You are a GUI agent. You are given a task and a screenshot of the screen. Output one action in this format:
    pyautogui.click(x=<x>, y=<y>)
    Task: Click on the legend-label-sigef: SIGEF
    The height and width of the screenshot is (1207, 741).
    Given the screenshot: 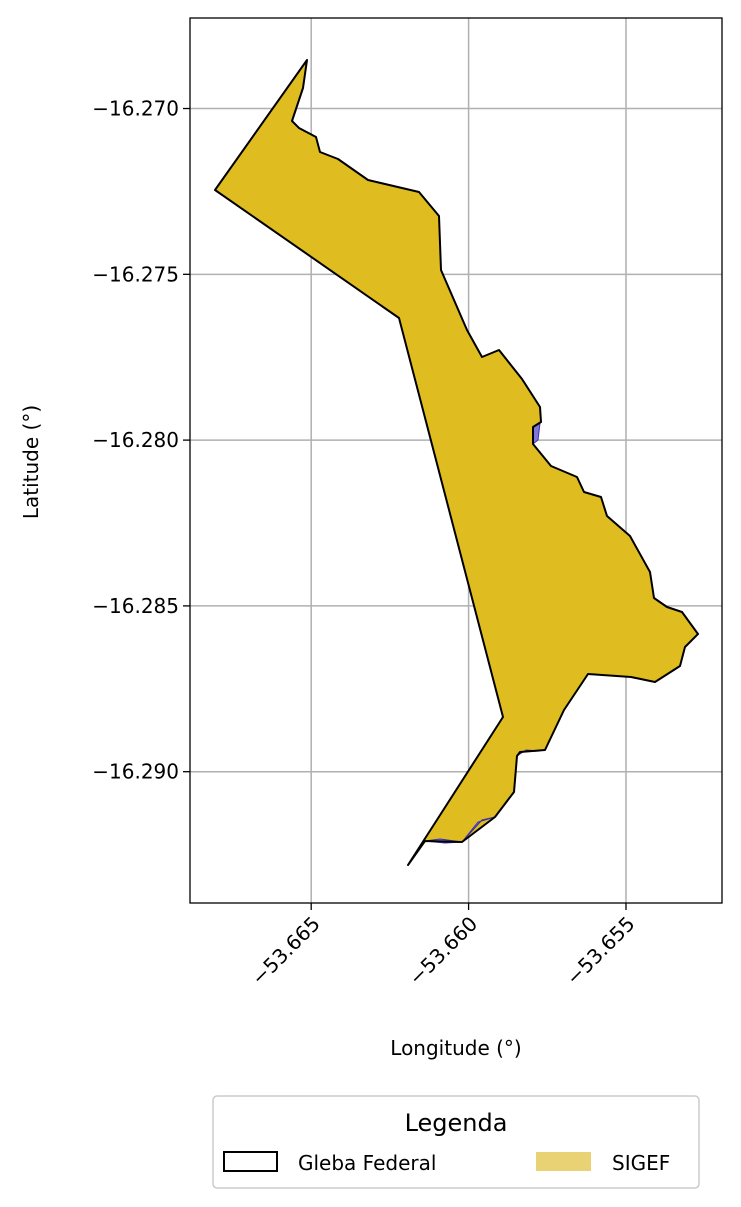 What is the action you would take?
    pyautogui.click(x=641, y=1163)
    